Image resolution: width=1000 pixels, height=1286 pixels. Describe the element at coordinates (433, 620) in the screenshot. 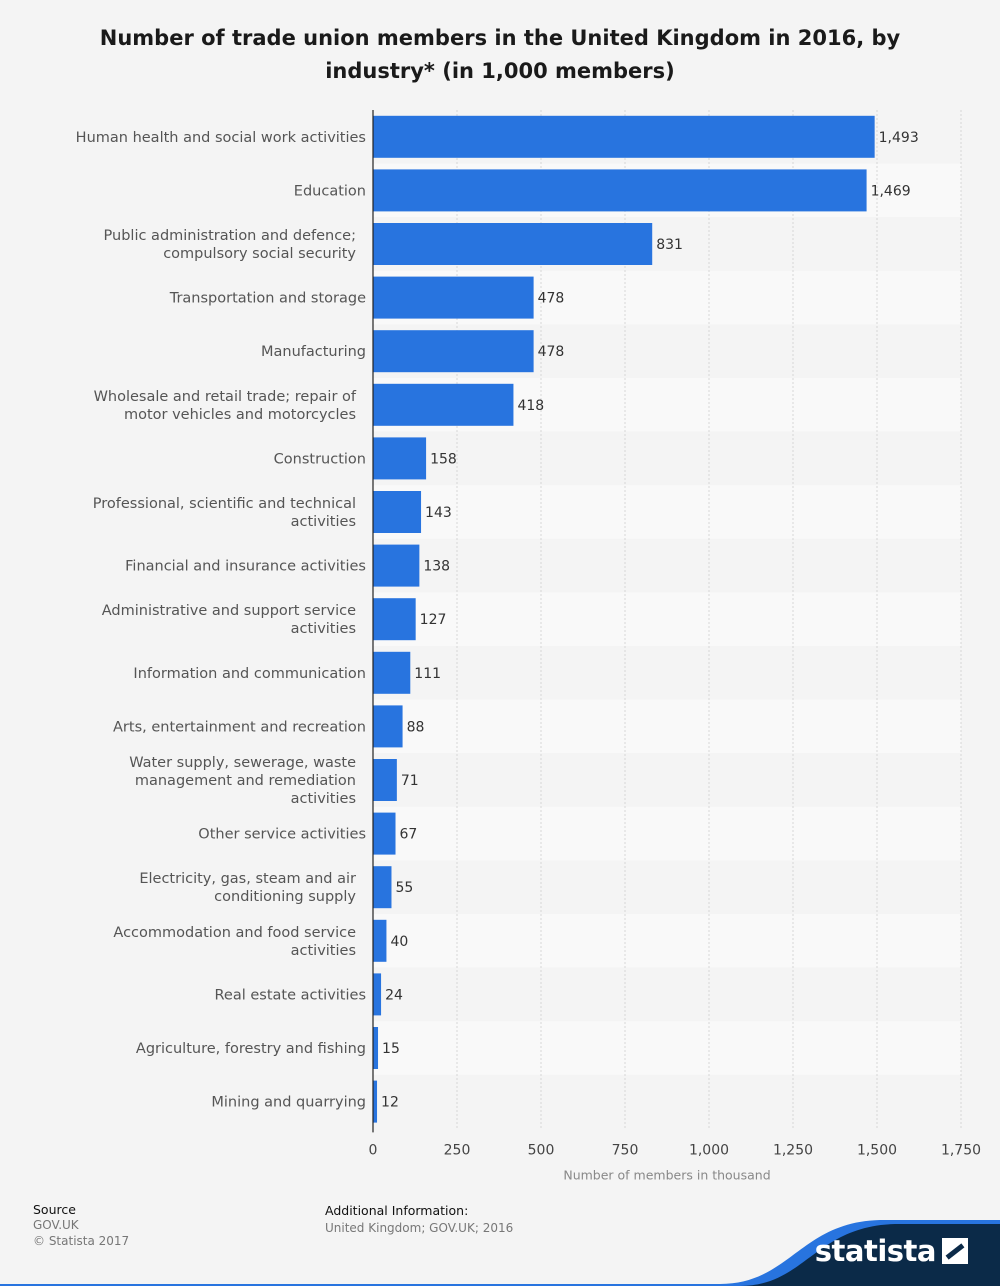

I see `value-label: 127` at that location.